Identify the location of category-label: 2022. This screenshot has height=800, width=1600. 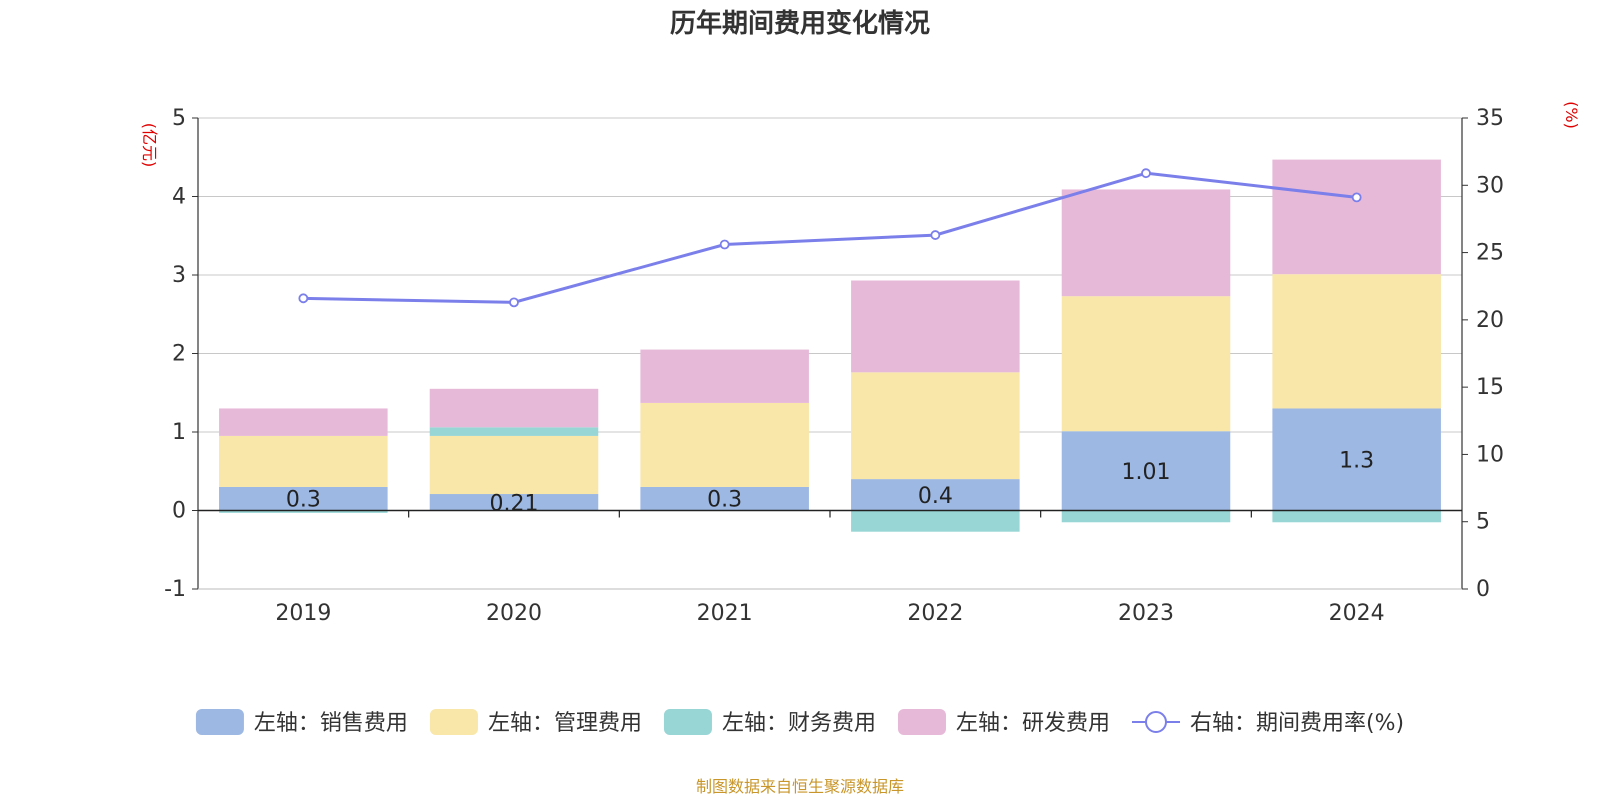
(935, 613).